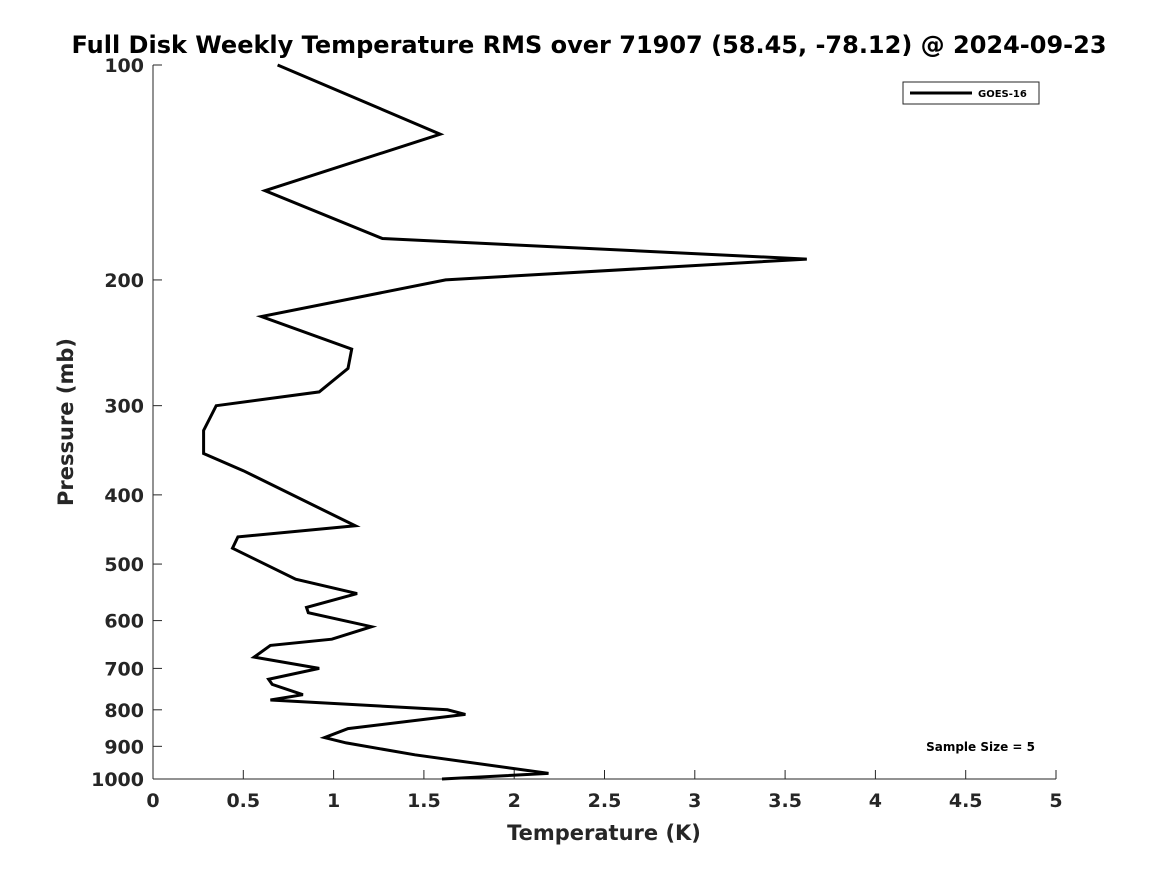  What do you see at coordinates (1055, 801) in the screenshot?
I see `x-tick-label: 5` at bounding box center [1055, 801].